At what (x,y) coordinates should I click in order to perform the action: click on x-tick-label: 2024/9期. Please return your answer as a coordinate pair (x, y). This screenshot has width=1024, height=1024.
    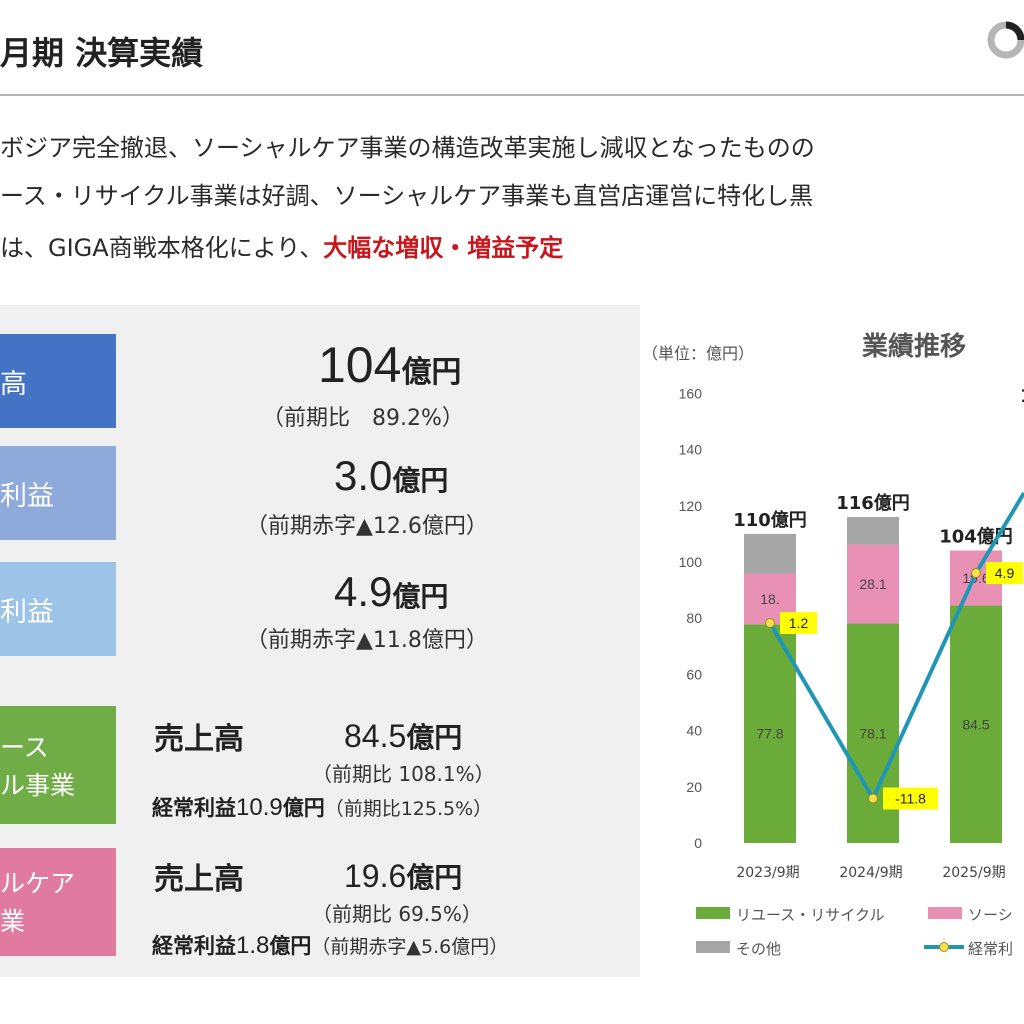
    Looking at the image, I should click on (870, 873).